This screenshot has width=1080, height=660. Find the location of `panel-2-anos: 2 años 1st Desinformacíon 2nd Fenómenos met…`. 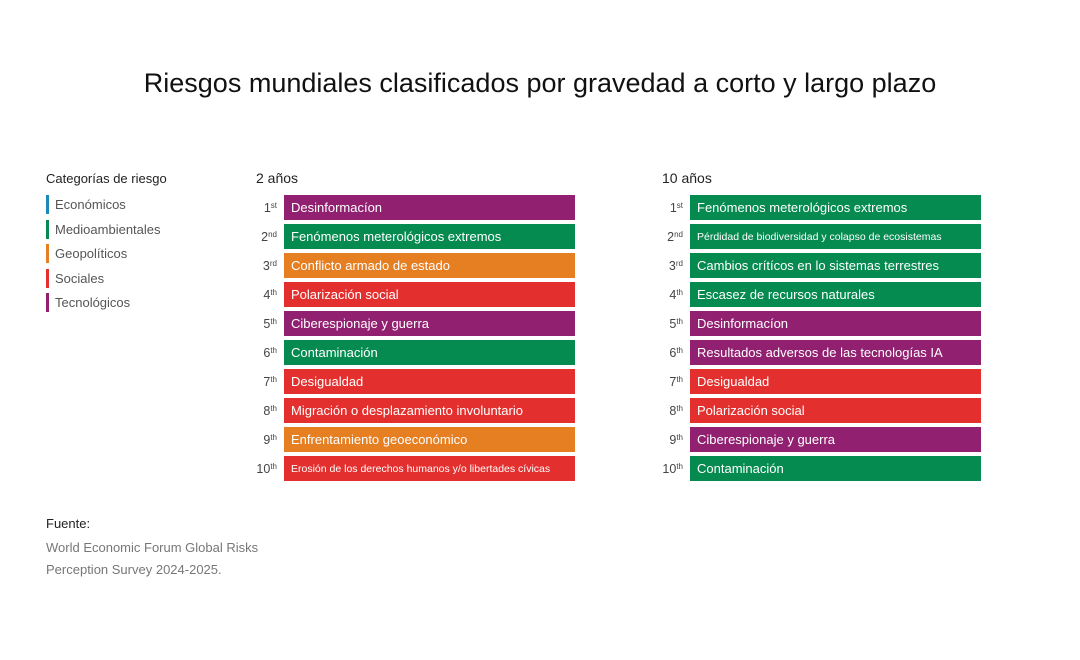

panel-2-anos: 2 años 1st Desinformacíon 2nd Fenómenos met… is located at coordinates (412, 327).